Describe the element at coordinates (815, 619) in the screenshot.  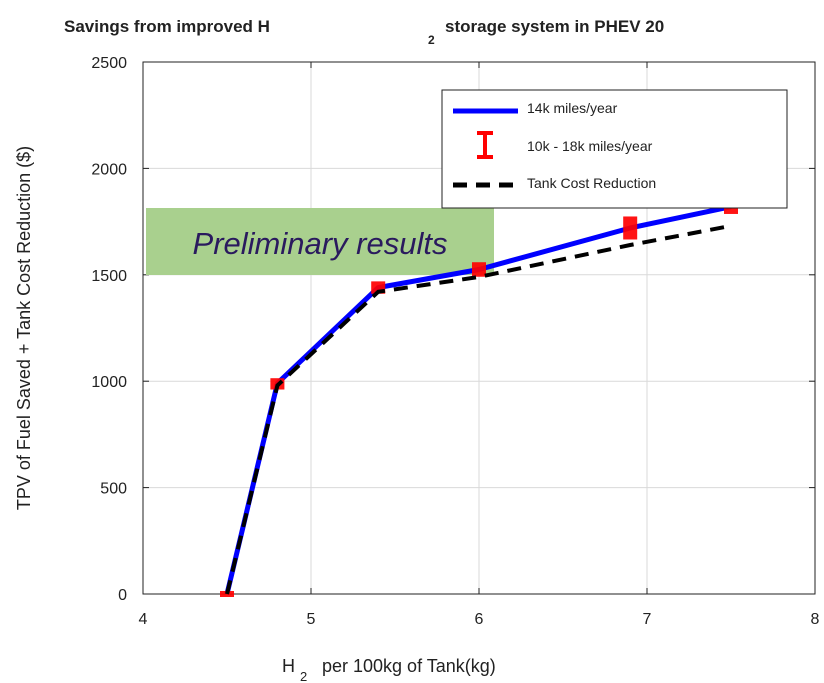
I see `x-tick-label: 8` at that location.